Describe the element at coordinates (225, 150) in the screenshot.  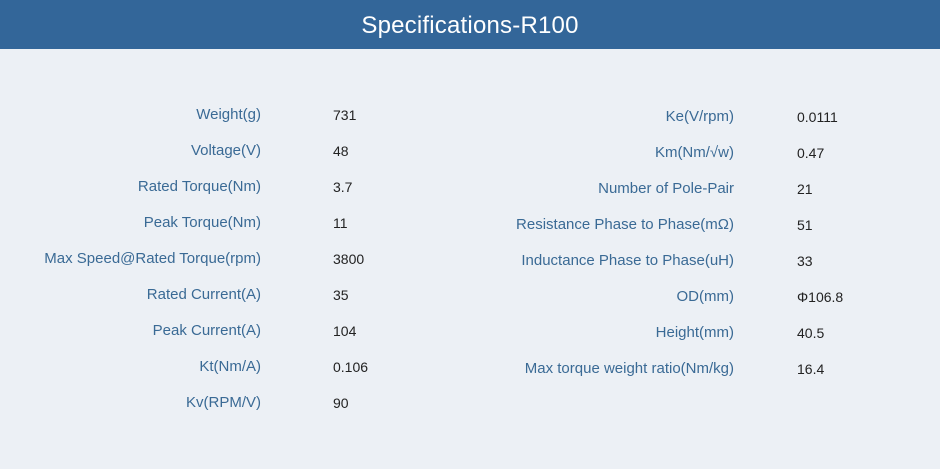
I see `spec-label: Voltage(V)` at that location.